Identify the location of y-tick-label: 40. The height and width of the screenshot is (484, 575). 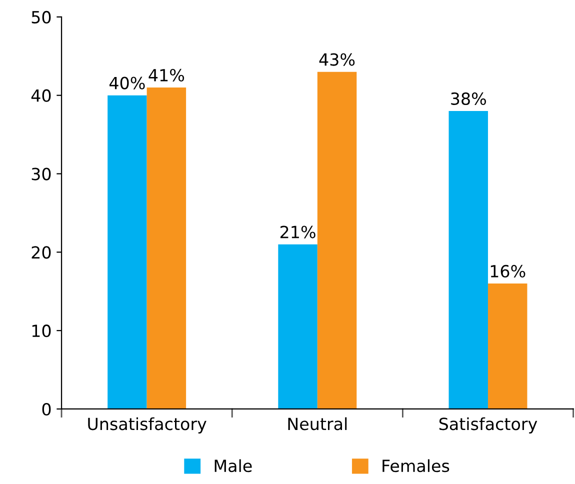
(41, 95).